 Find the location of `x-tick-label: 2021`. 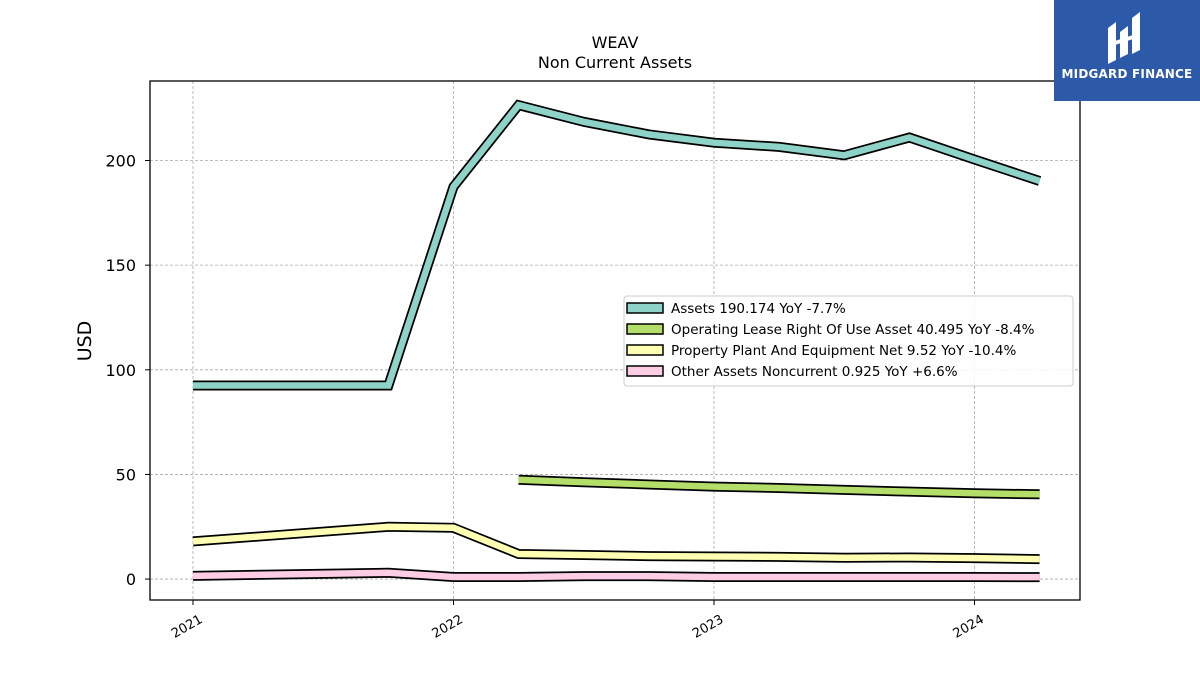

x-tick-label: 2021 is located at coordinates (187, 627).